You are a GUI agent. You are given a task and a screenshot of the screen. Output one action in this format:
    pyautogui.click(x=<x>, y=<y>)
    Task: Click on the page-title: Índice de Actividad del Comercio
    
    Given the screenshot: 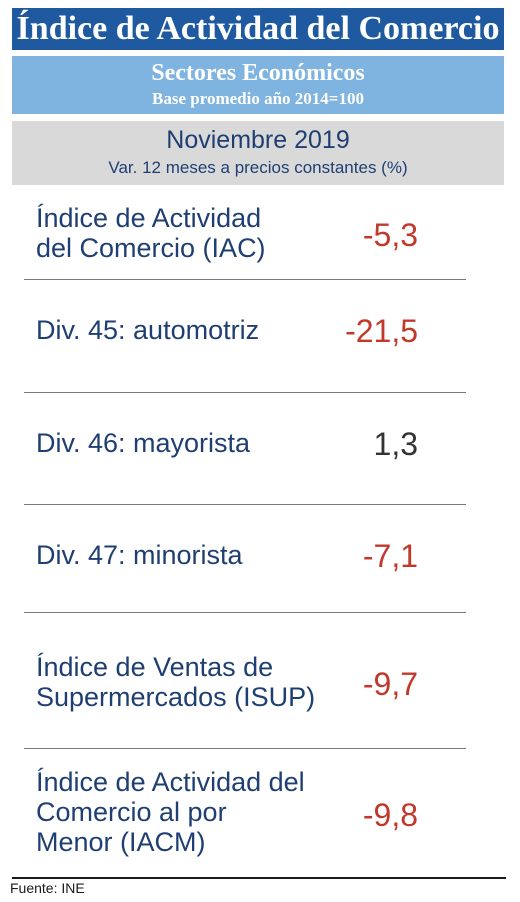 What is the action you would take?
    pyautogui.click(x=258, y=29)
    